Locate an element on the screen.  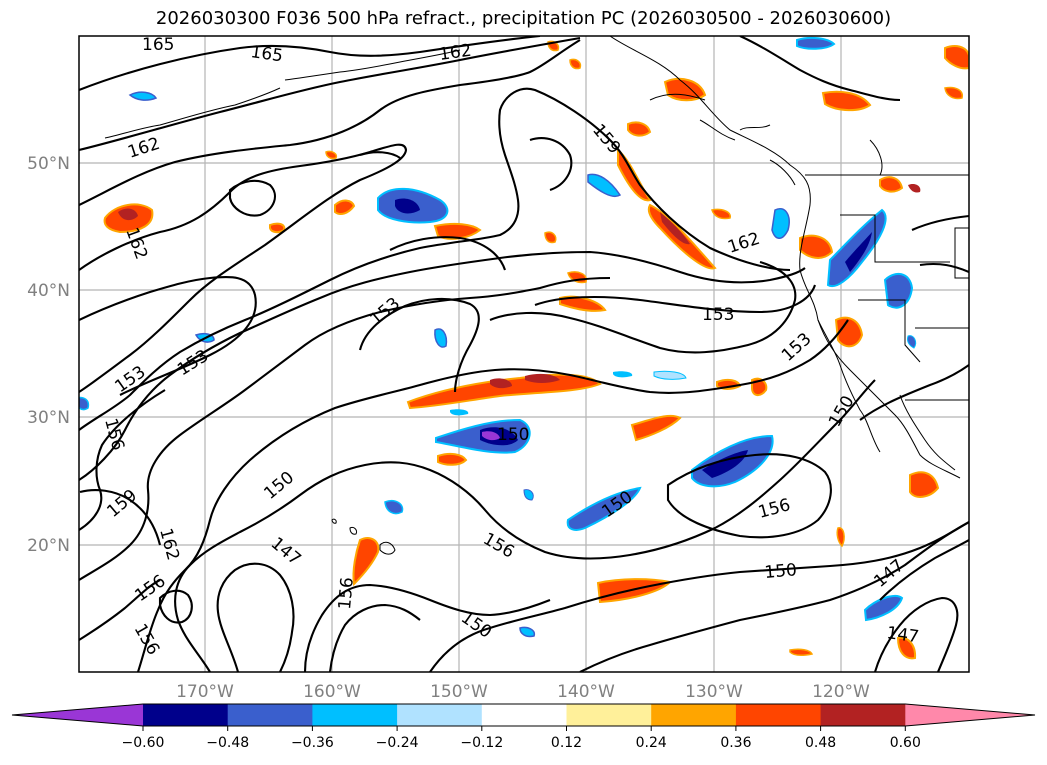
contour-label: 156 is located at coordinates (346, 593).